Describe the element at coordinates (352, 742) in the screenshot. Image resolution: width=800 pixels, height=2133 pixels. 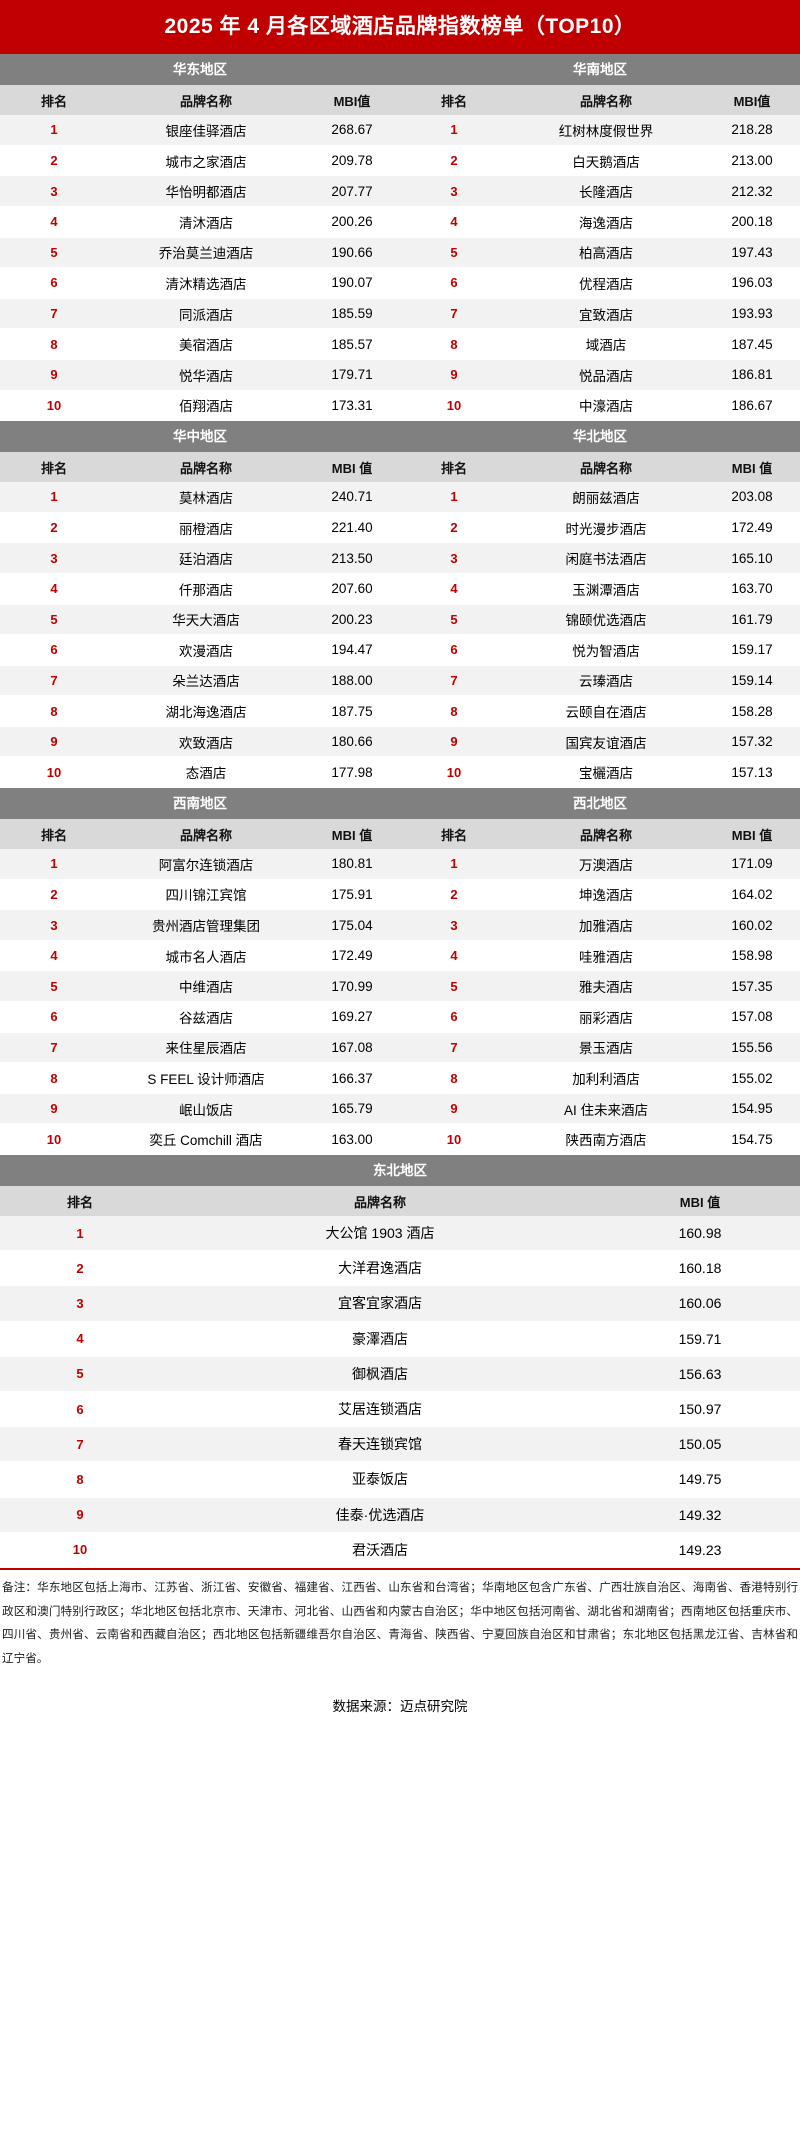
I see `mbi-cell: 180.66` at that location.